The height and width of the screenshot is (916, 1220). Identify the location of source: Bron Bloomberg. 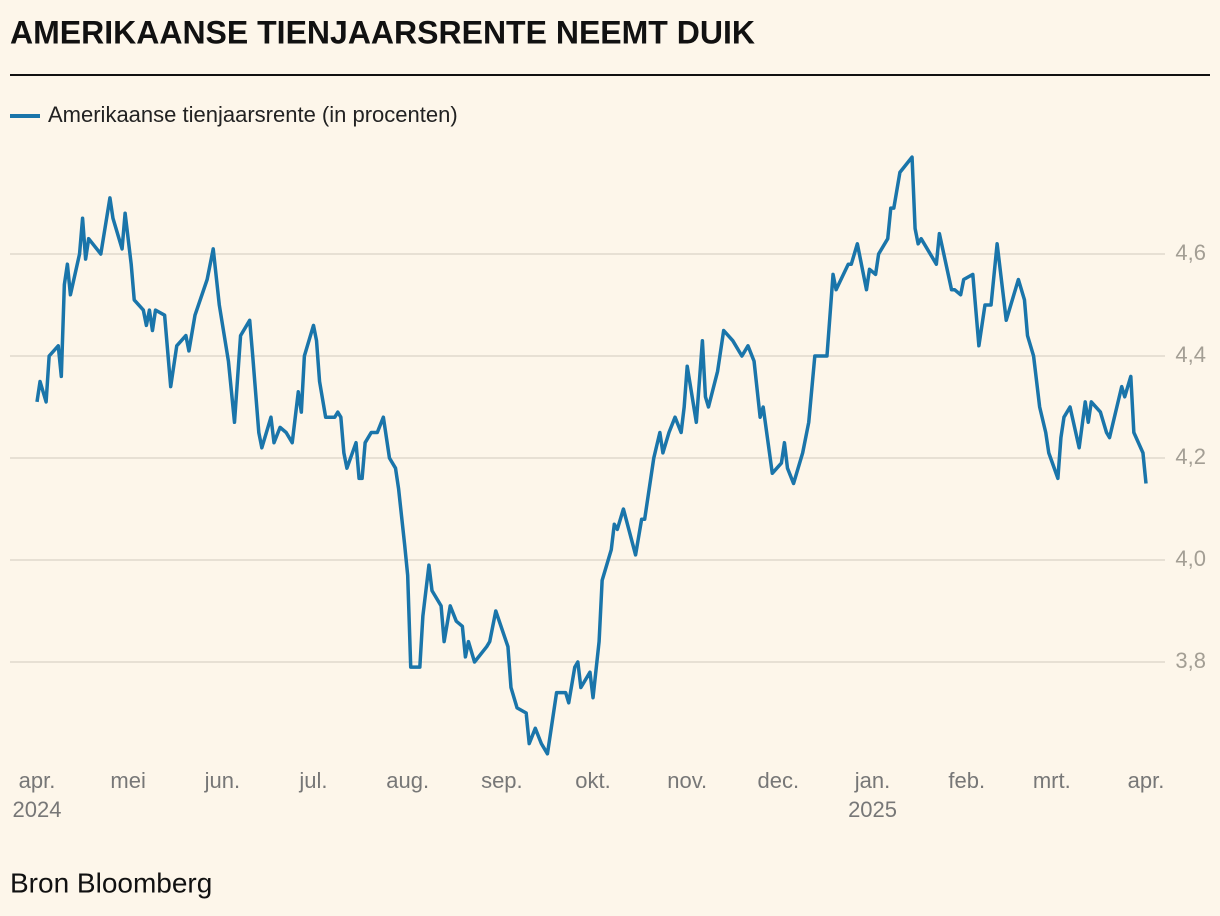
(111, 882).